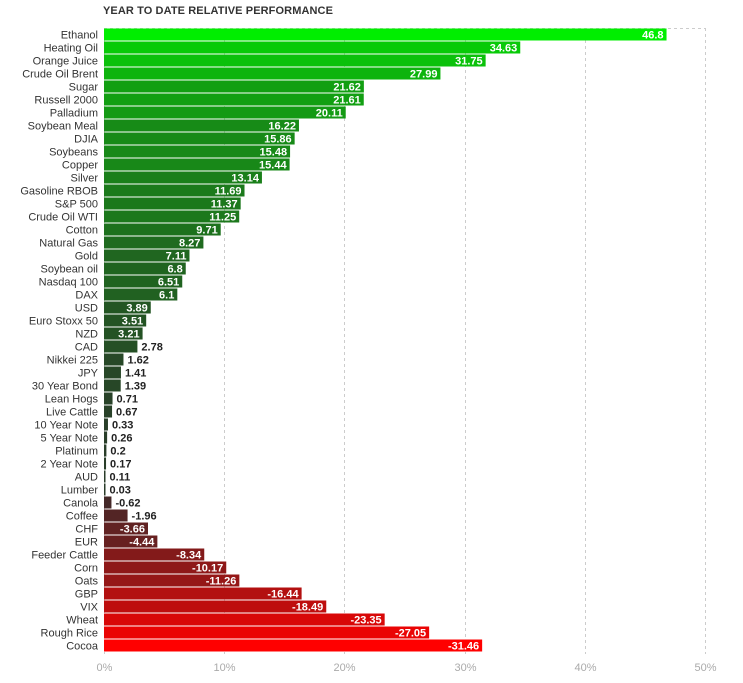 This screenshot has width=743, height=683. I want to click on chart-title: YEAR TO DATE RELATIVE PERFORMANCE, so click(218, 11).